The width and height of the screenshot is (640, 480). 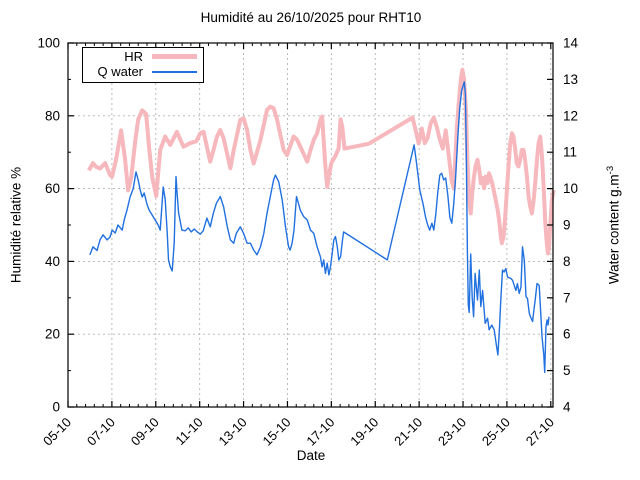 I want to click on x-tick-label: 19-10, so click(x=364, y=432).